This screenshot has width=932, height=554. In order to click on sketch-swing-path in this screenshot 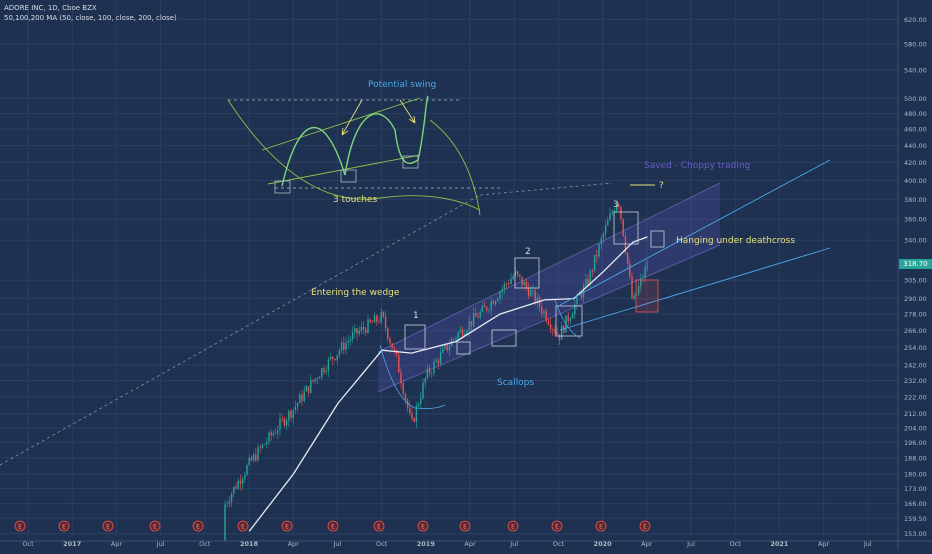, I will do `click(355, 141)`.